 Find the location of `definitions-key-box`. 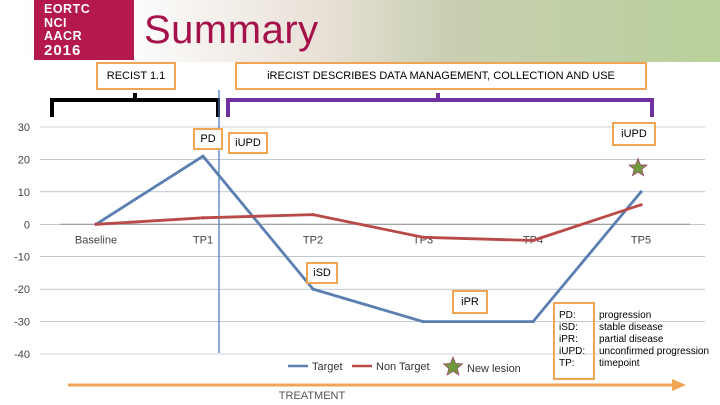

definitions-key-box is located at coordinates (574, 341).